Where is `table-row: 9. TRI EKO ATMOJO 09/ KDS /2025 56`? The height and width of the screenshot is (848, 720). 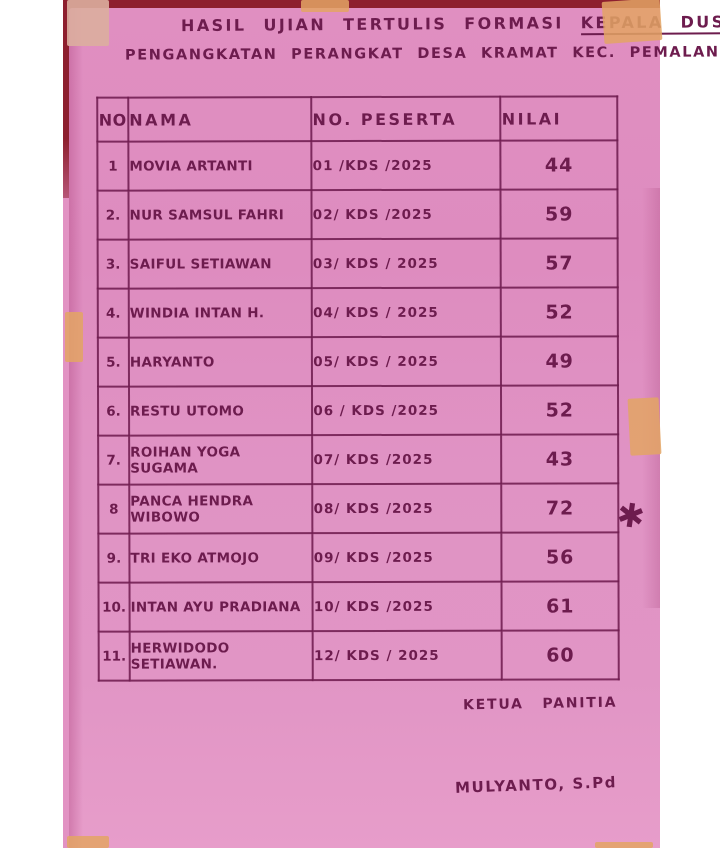
table-row: 9. TRI EKO ATMOJO 09/ KDS /2025 56 is located at coordinates (358, 557).